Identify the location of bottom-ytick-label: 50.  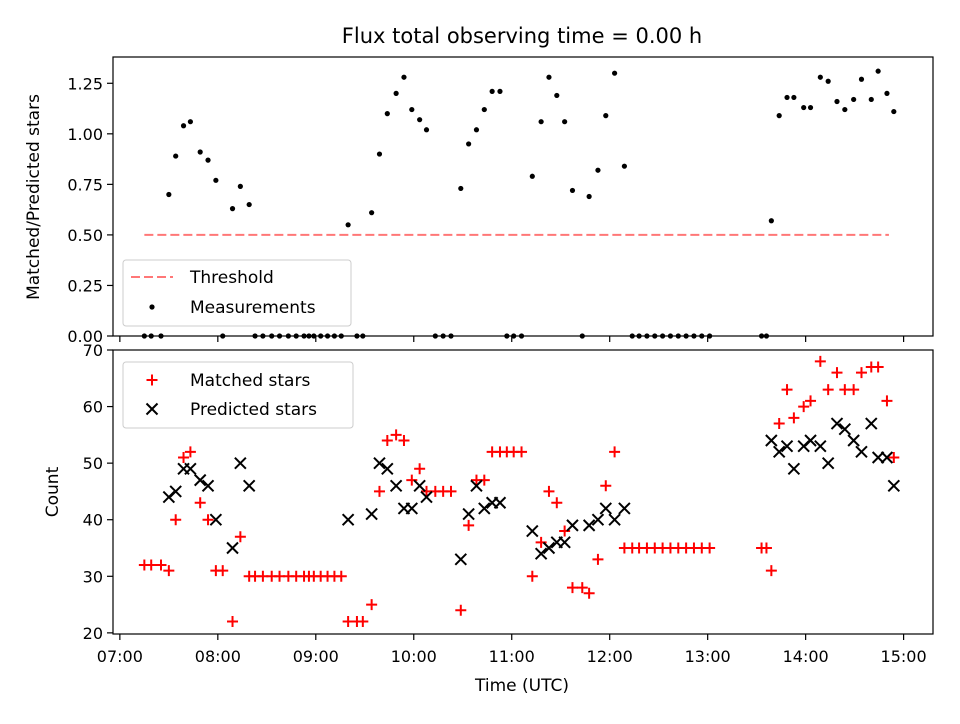
(93, 463).